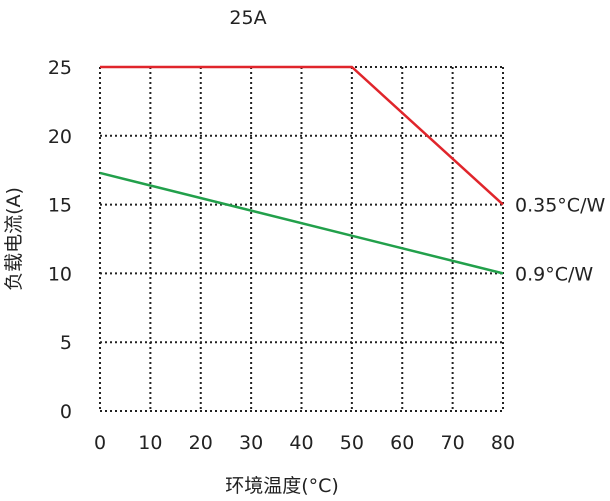  What do you see at coordinates (150, 443) in the screenshot?
I see `x-tick-label-1: 10` at bounding box center [150, 443].